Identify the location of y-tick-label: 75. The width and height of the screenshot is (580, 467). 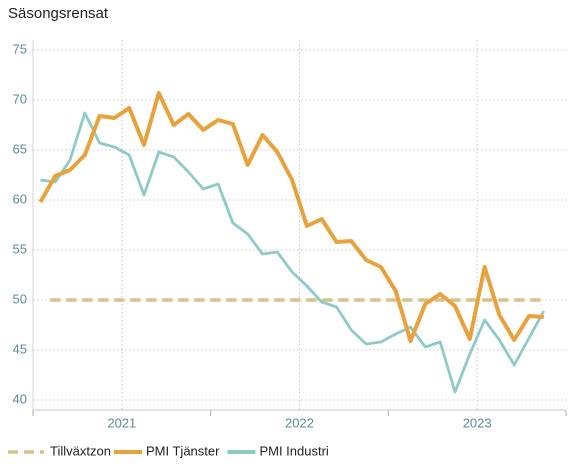
(20, 48).